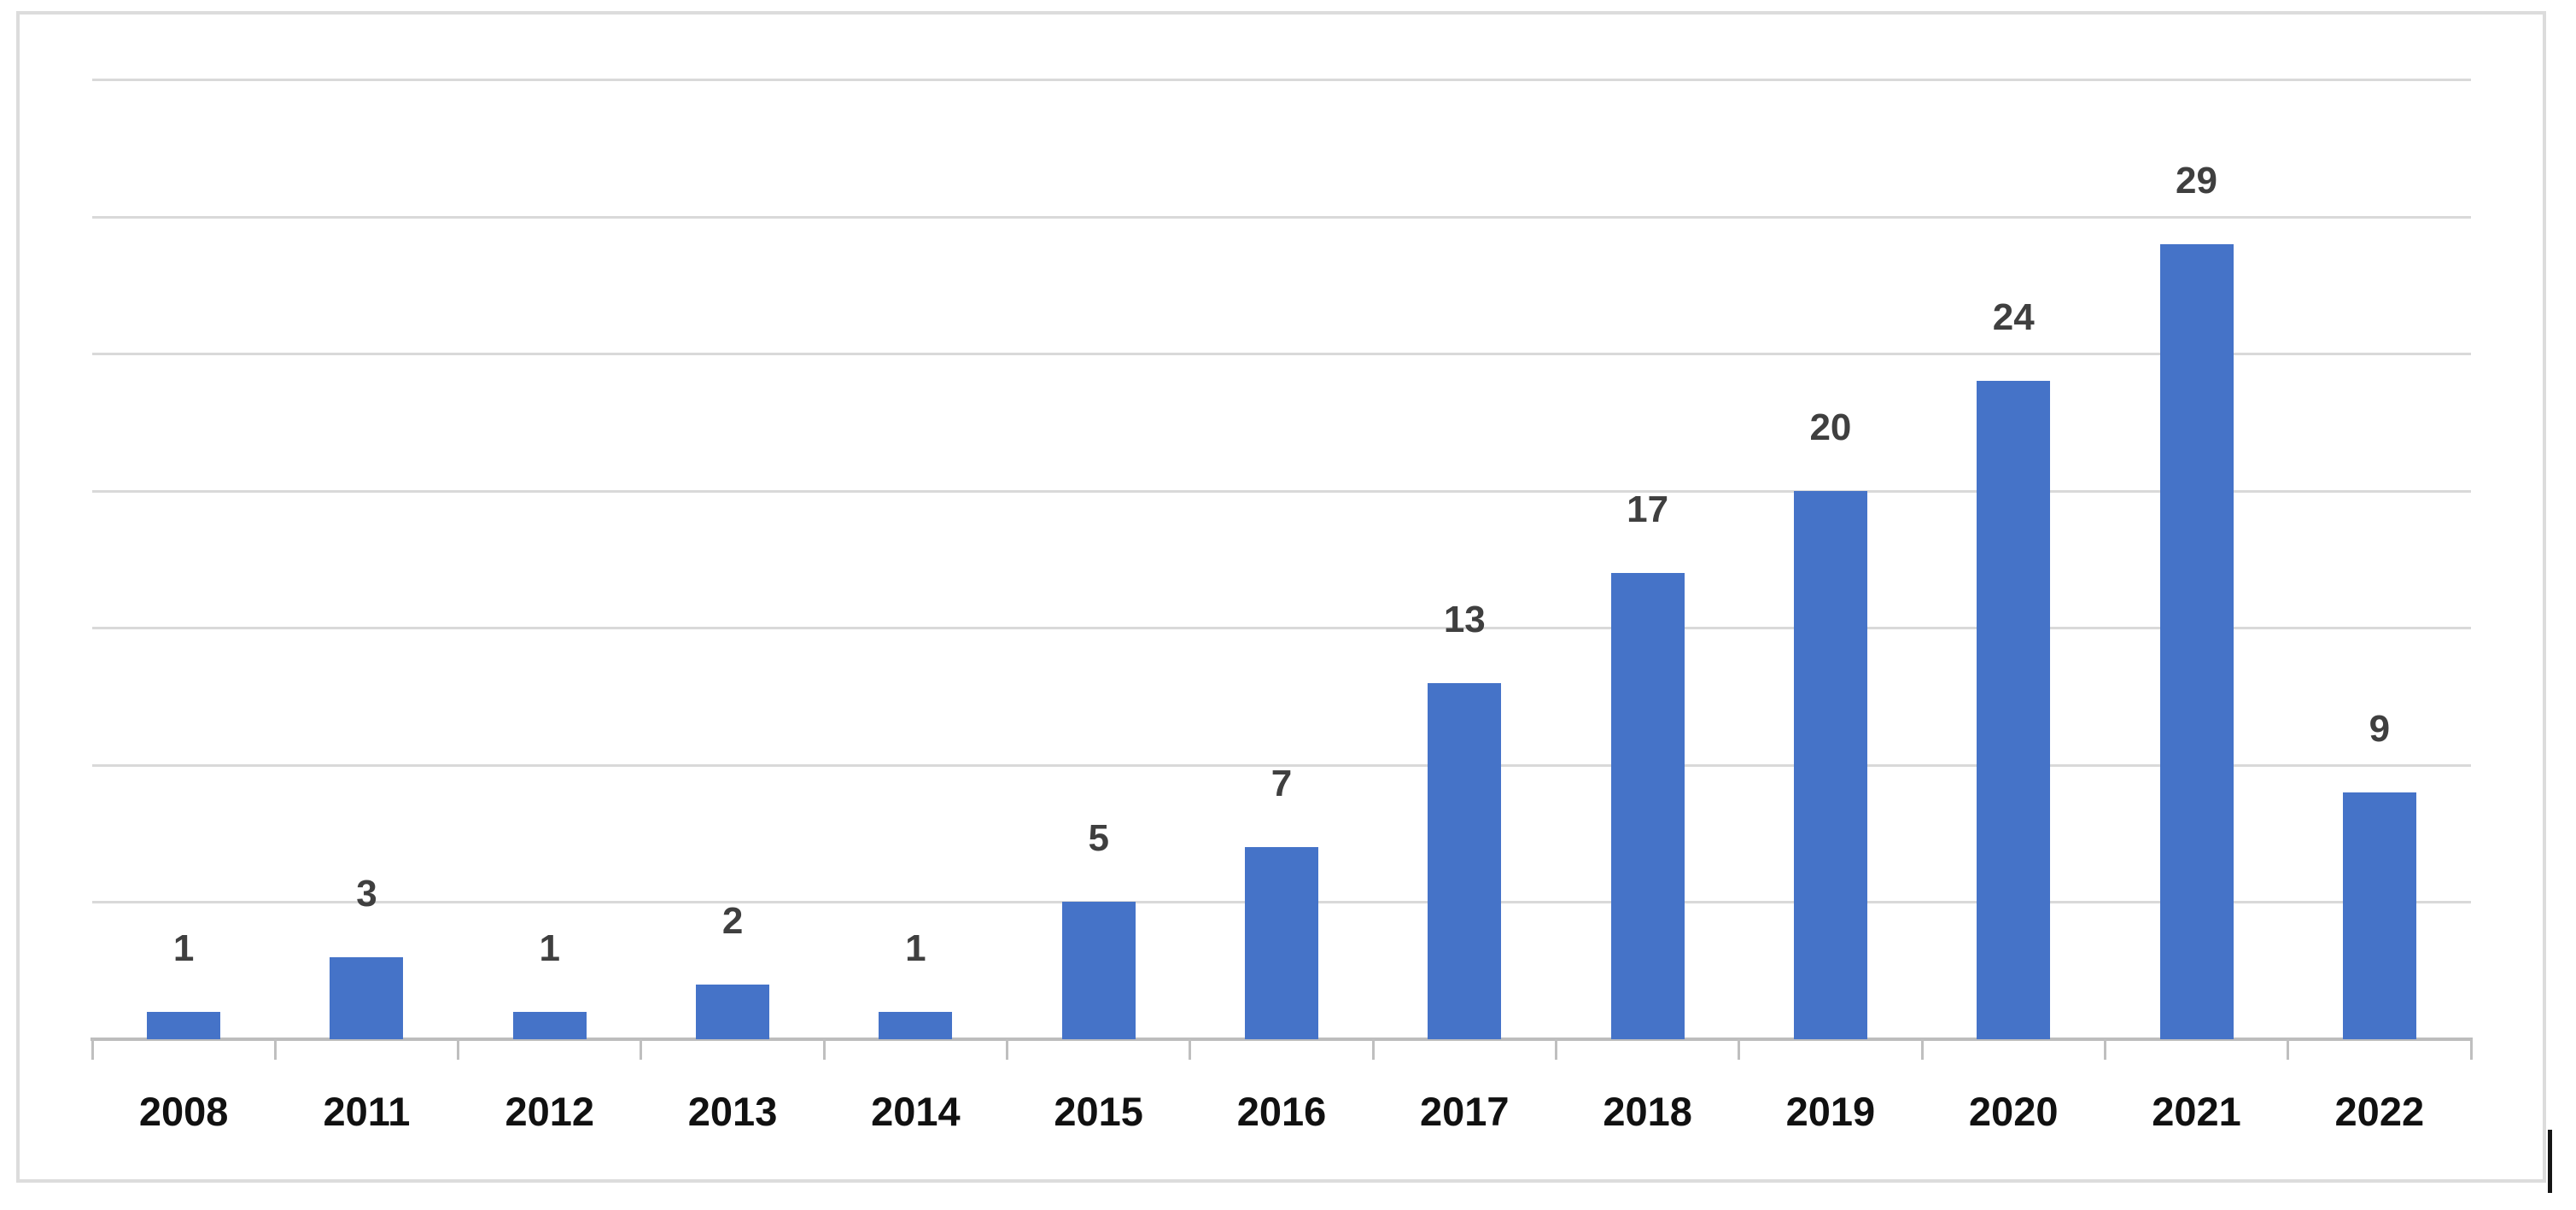  I want to click on bar-2014, so click(916, 1025).